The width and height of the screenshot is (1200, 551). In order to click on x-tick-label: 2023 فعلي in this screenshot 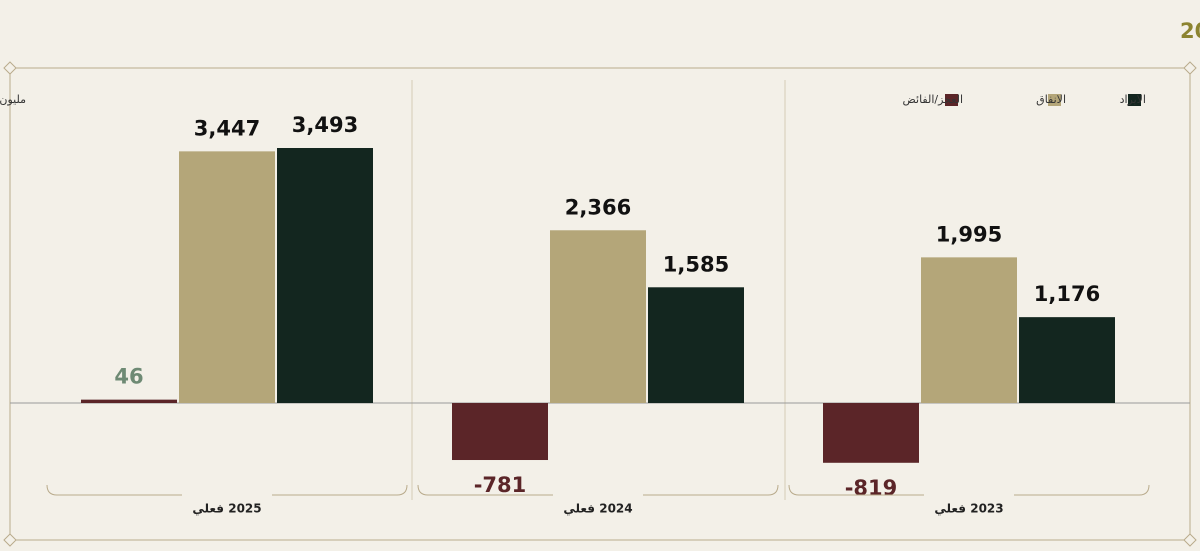, I will do `click(968, 509)`.